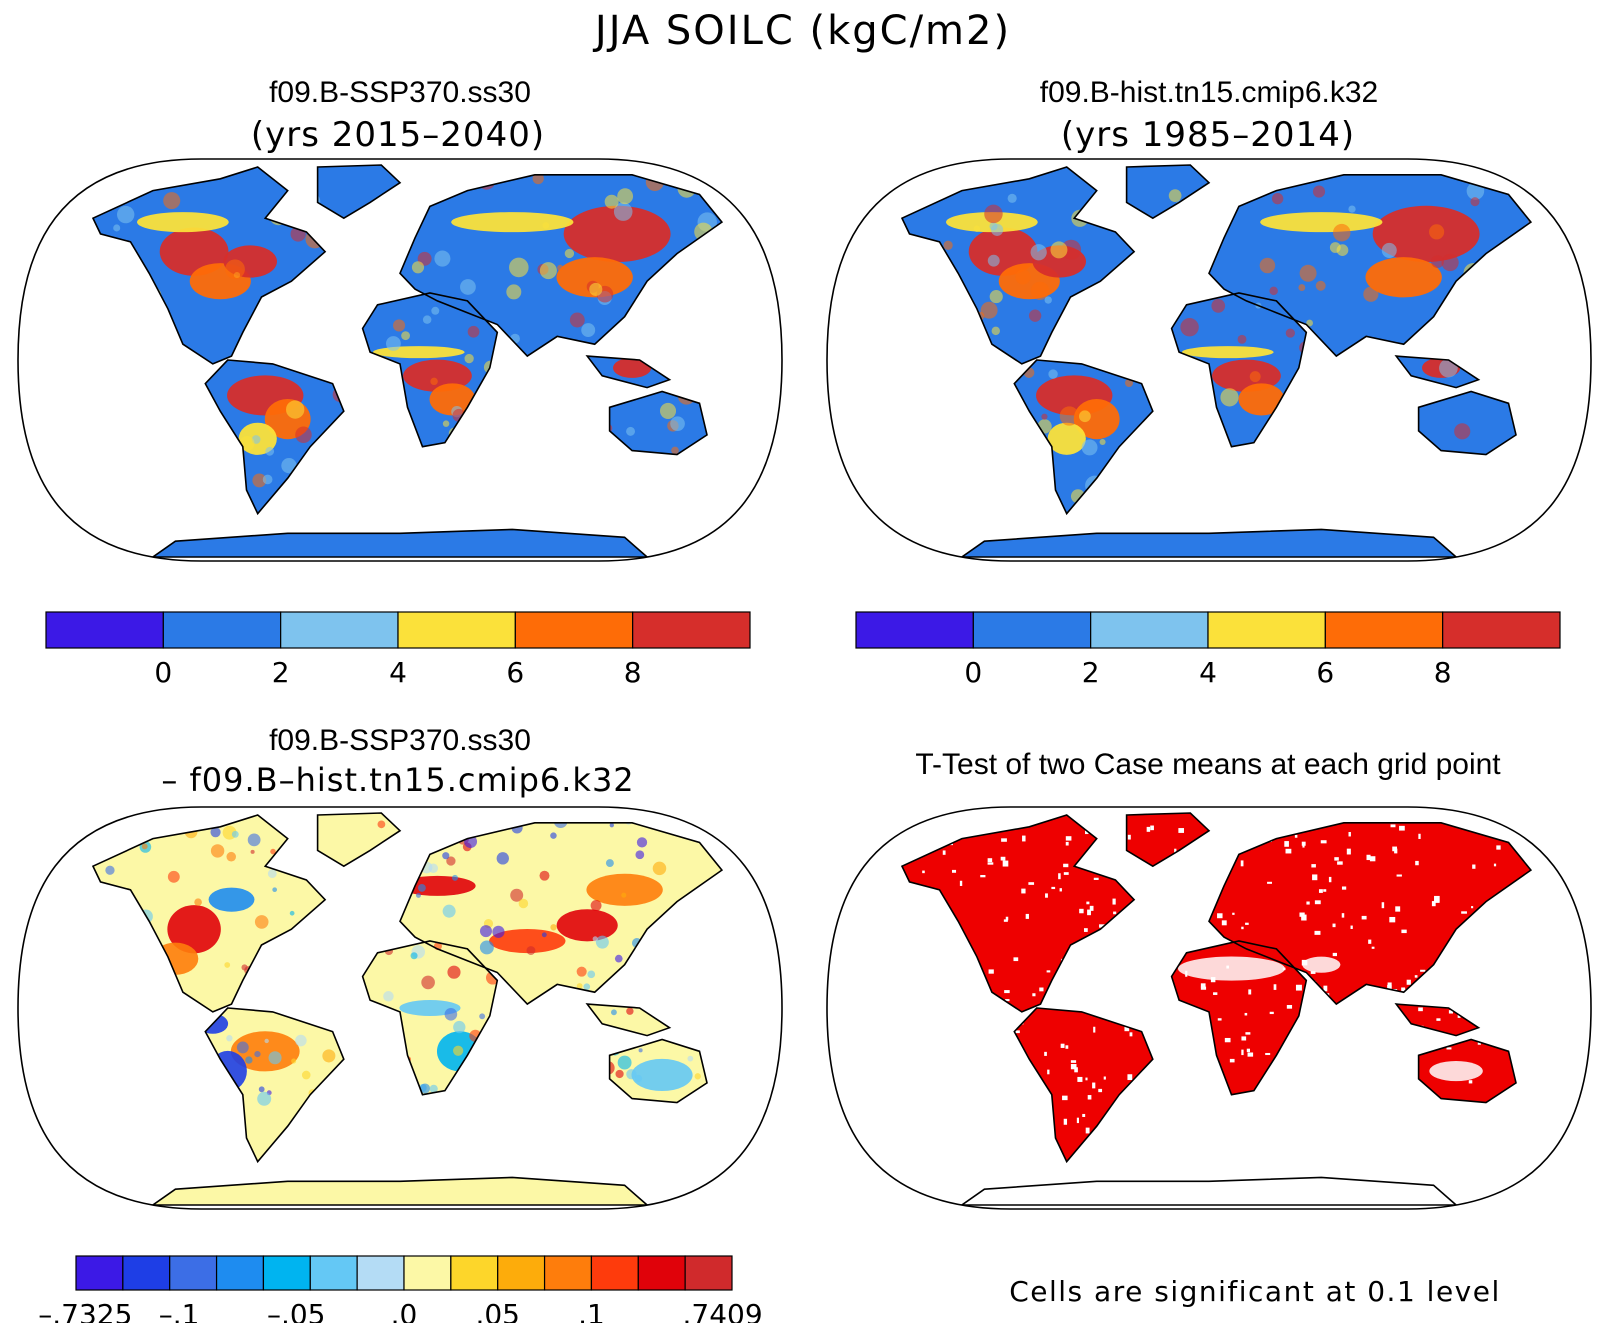 This screenshot has height=1323, width=1606. What do you see at coordinates (404, 1310) in the screenshot?
I see `colorbar-tick-label: .0` at bounding box center [404, 1310].